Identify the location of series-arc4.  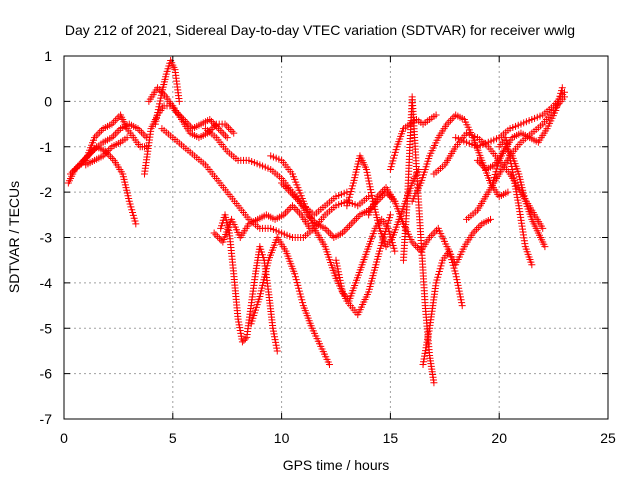
(106, 151).